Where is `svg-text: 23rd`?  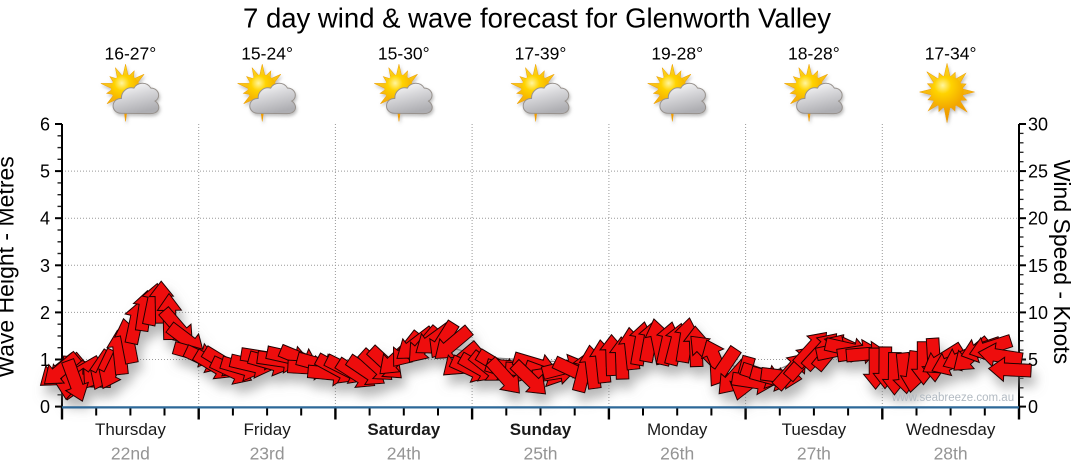 svg-text: 23rd is located at coordinates (267, 454).